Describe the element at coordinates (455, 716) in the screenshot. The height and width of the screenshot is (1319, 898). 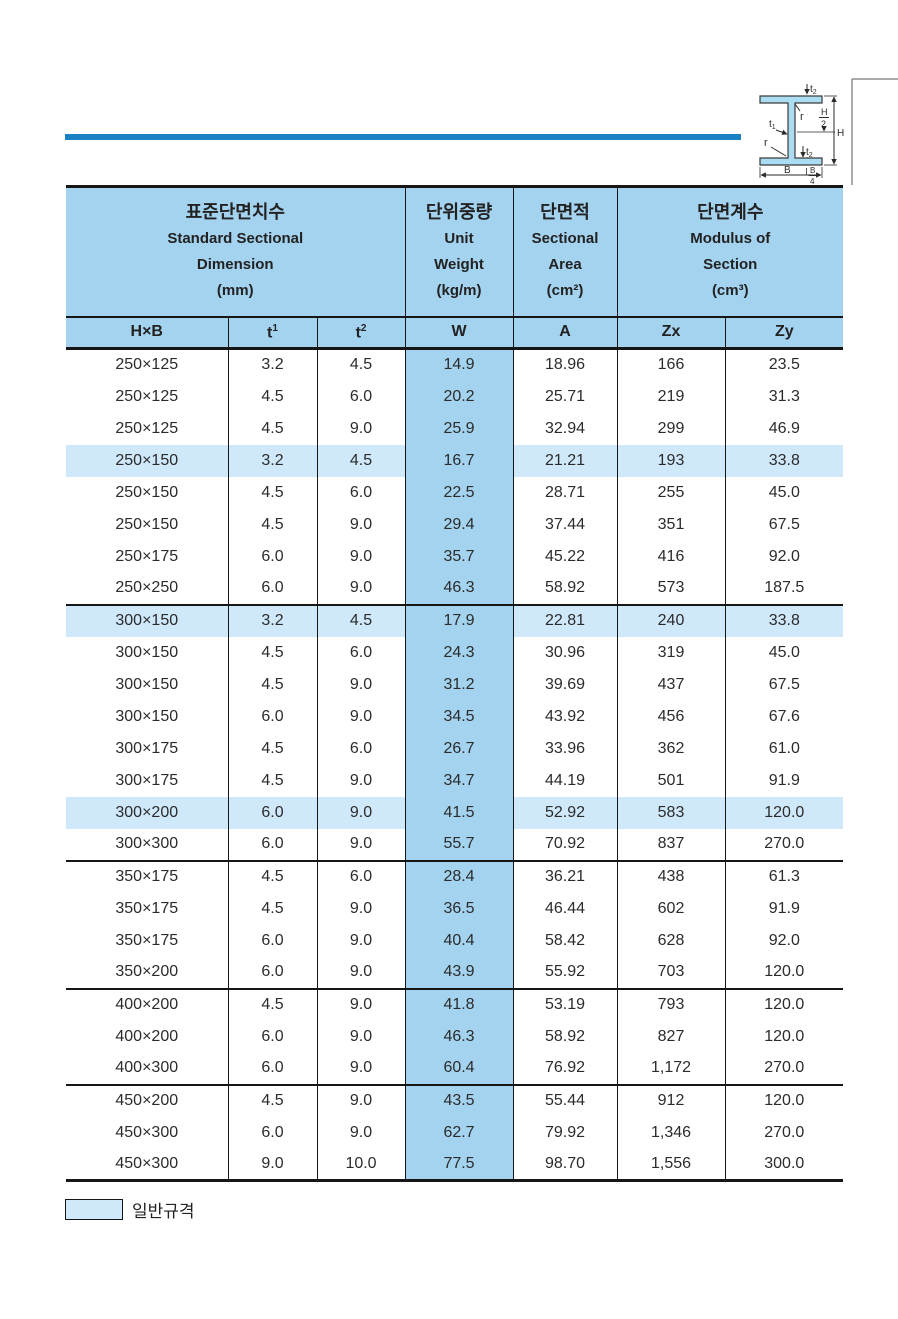
I see `table-row: 300×150 6.0 9.0 34.5 43.92 456 67.6` at that location.